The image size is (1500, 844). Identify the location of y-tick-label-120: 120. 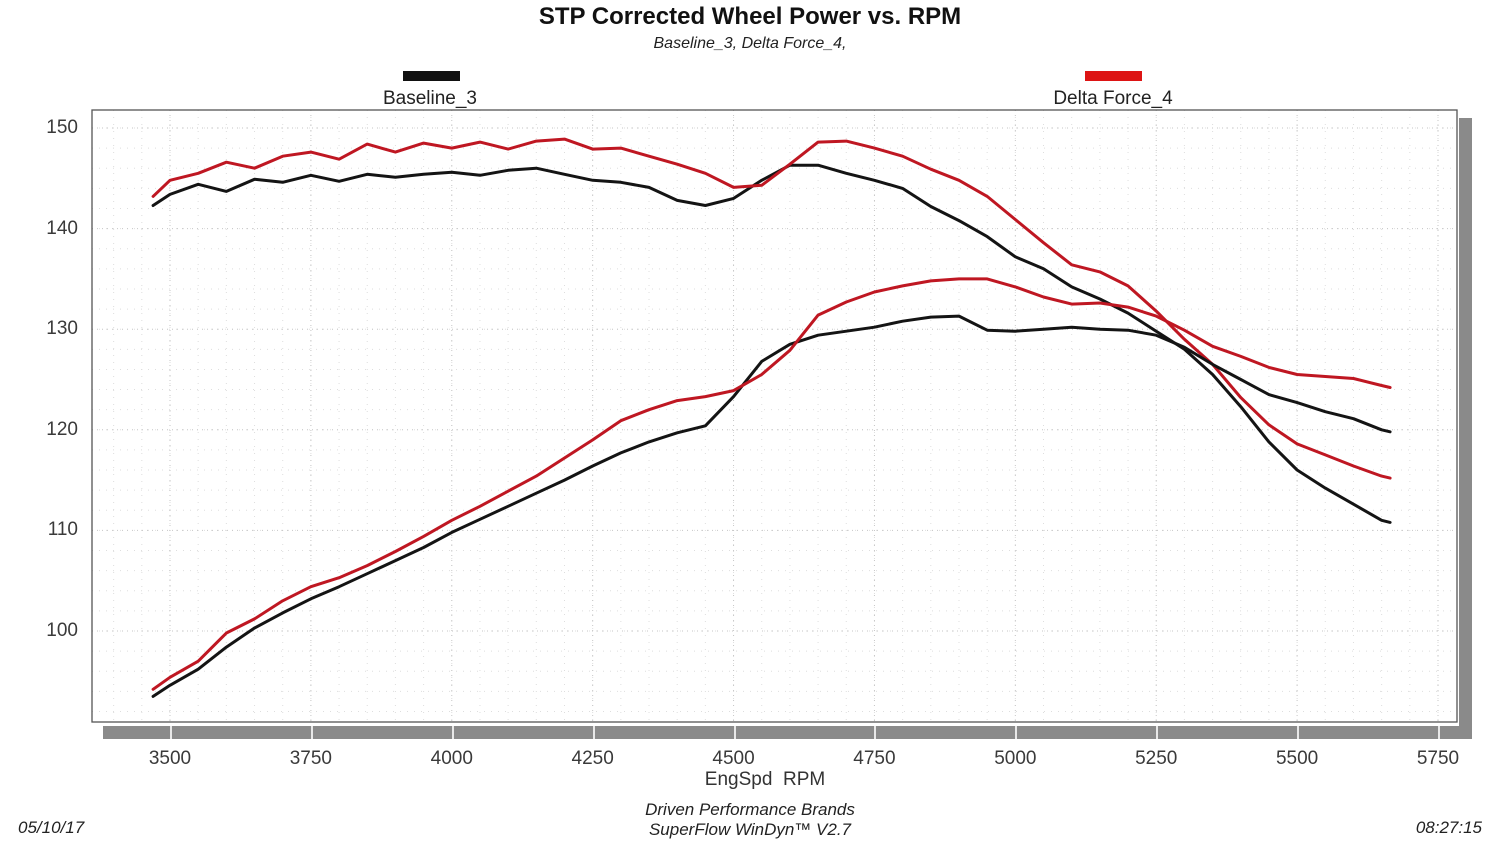
(62, 429).